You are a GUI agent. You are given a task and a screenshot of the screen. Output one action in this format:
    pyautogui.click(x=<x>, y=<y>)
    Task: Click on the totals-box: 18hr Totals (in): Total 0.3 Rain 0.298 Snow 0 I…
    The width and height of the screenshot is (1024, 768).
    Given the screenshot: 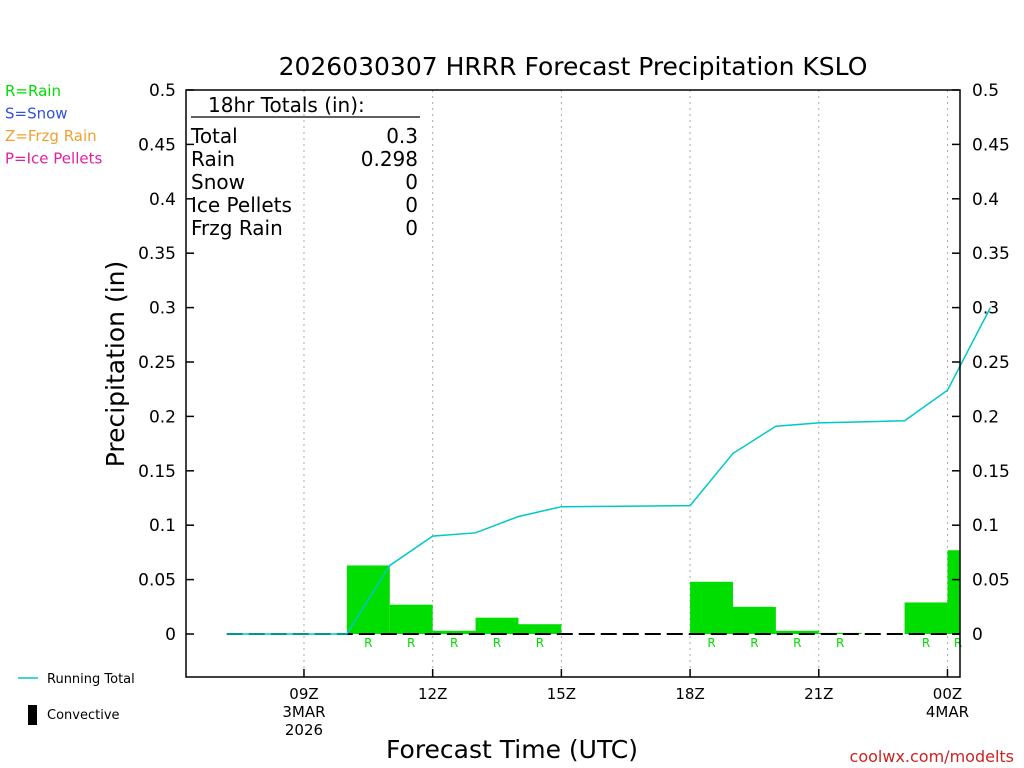 What is the action you would take?
    pyautogui.click(x=305, y=166)
    